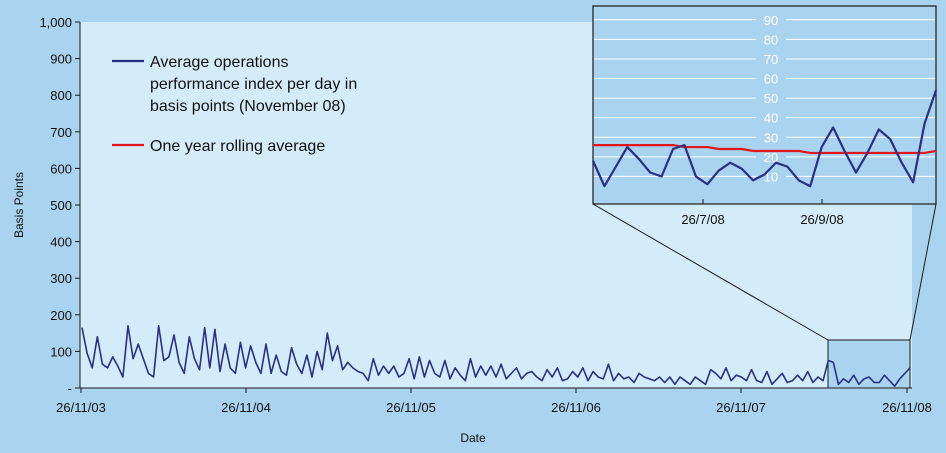 The image size is (946, 453). I want to click on inset-y-tick-label: 80, so click(771, 39).